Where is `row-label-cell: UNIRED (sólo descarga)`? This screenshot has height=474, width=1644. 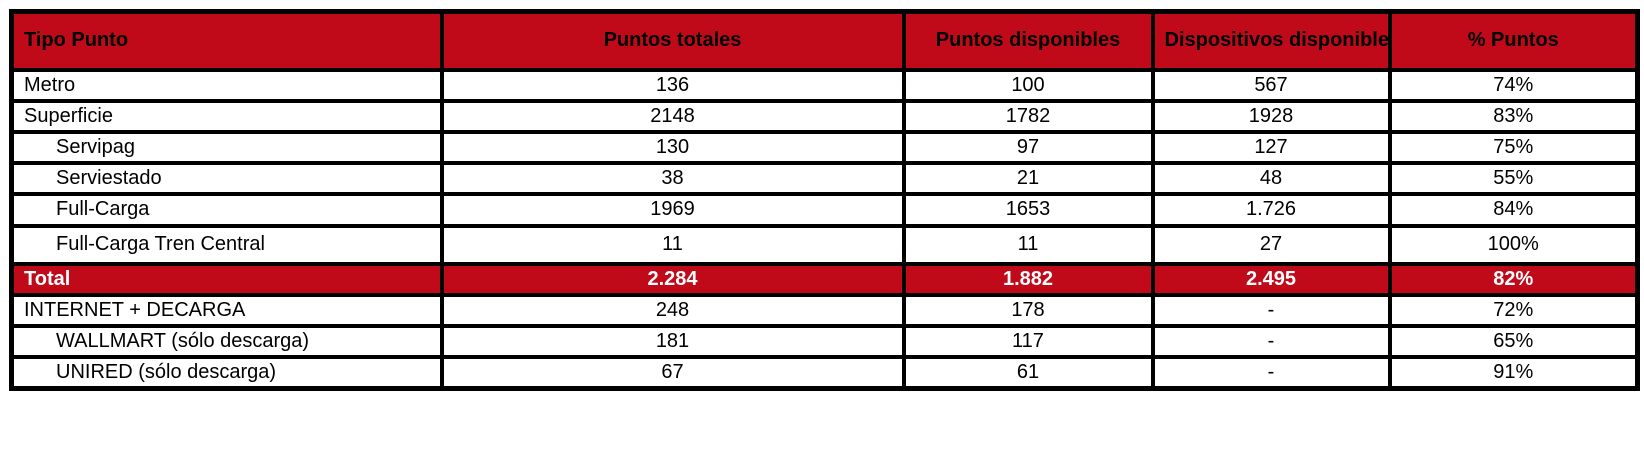 row-label-cell: UNIRED (sólo descarga) is located at coordinates (226, 372).